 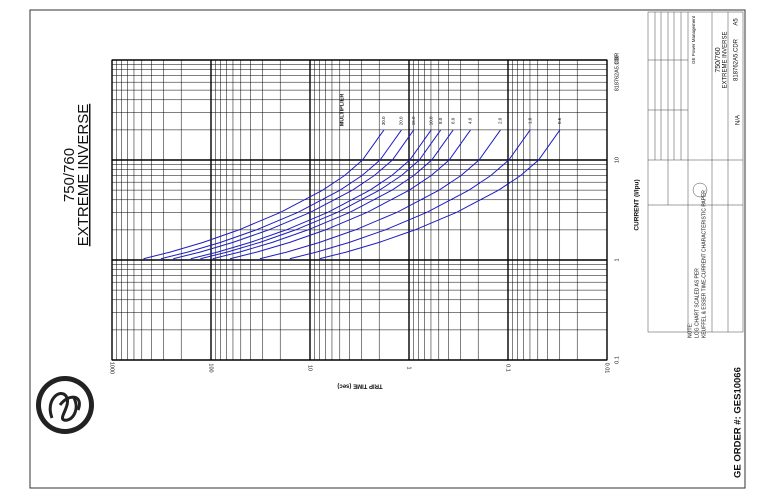 What do you see at coordinates (738, 422) in the screenshot?
I see `order-number: GE ORDER #: GES10066` at bounding box center [738, 422].